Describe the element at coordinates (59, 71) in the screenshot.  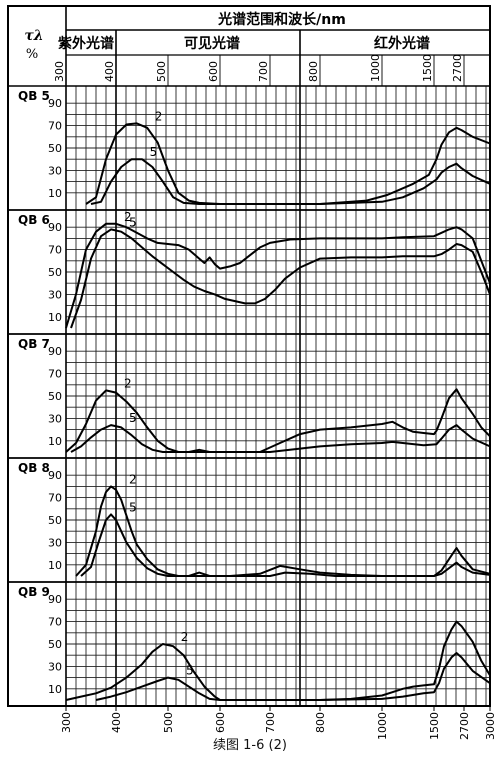
I see `top-tick-label: 300` at that location.